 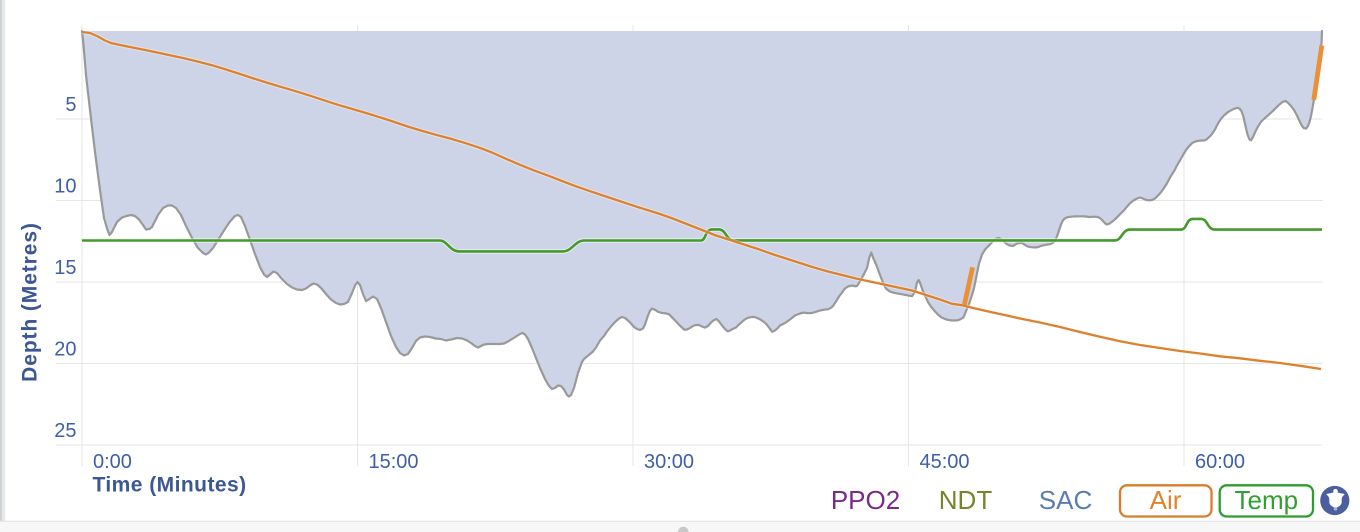 What do you see at coordinates (1065, 500) in the screenshot?
I see `svg-text: SAC` at bounding box center [1065, 500].